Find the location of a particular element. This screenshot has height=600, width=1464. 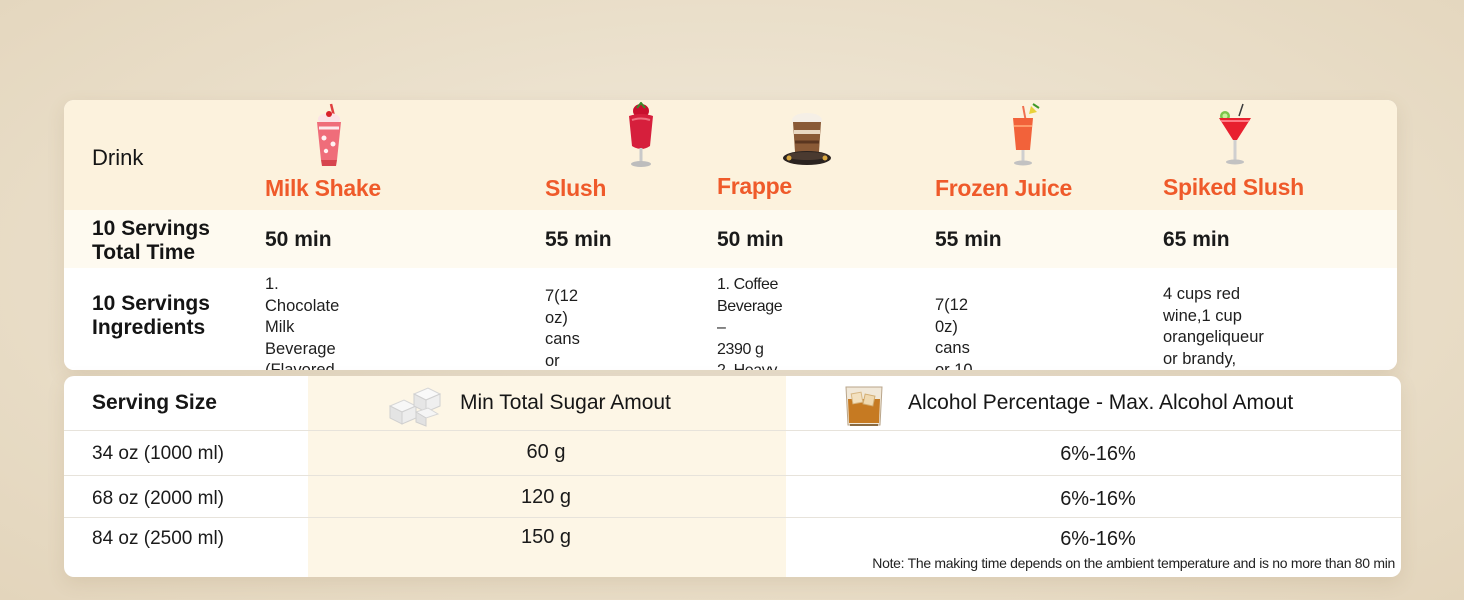

sugar-cubes-icon is located at coordinates (415, 407).